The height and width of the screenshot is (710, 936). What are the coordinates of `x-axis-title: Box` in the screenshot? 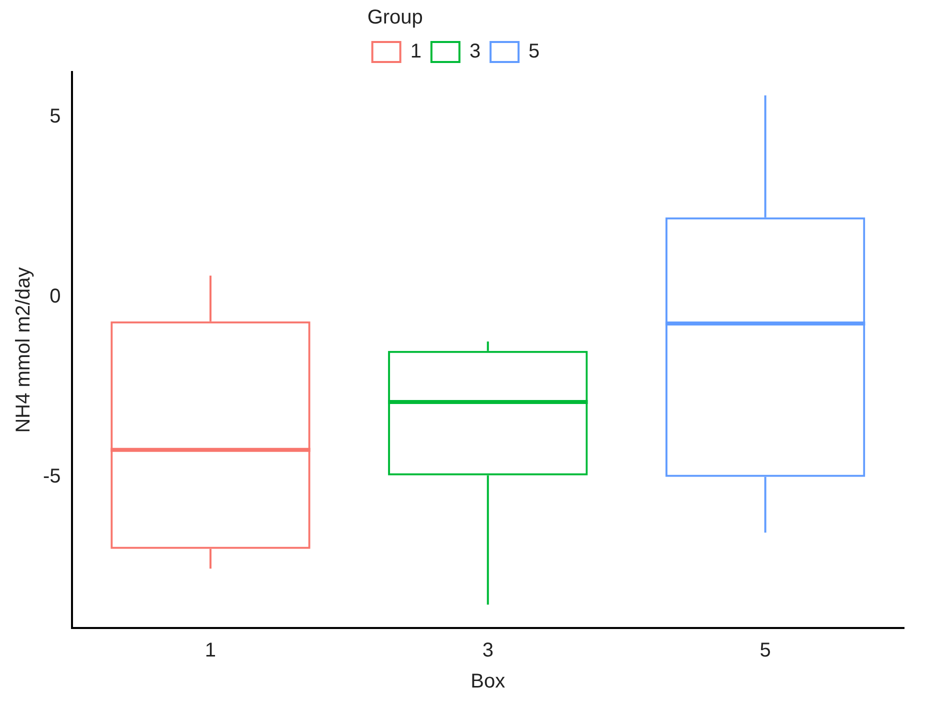 It's located at (488, 681).